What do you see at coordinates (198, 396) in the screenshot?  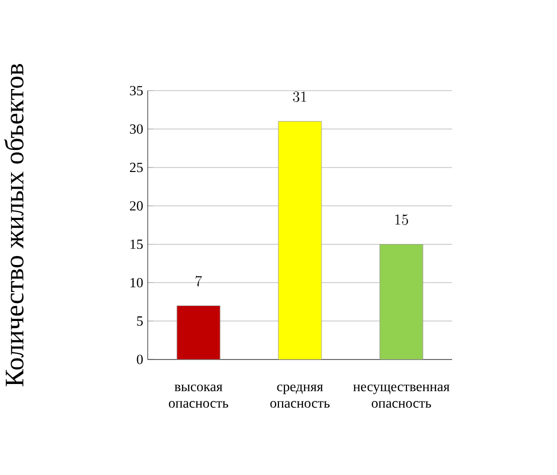 I see `x-tick-label: высокая опасность` at bounding box center [198, 396].